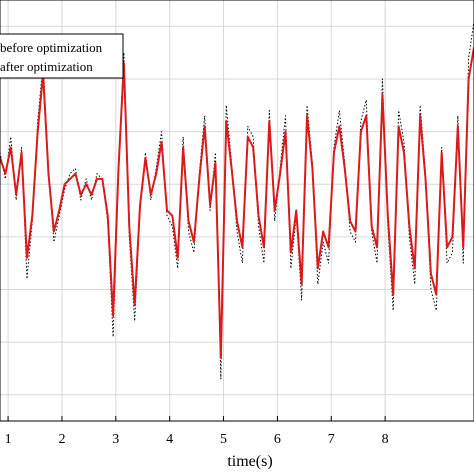  I want to click on x-tick-label-1: 2, so click(61, 439).